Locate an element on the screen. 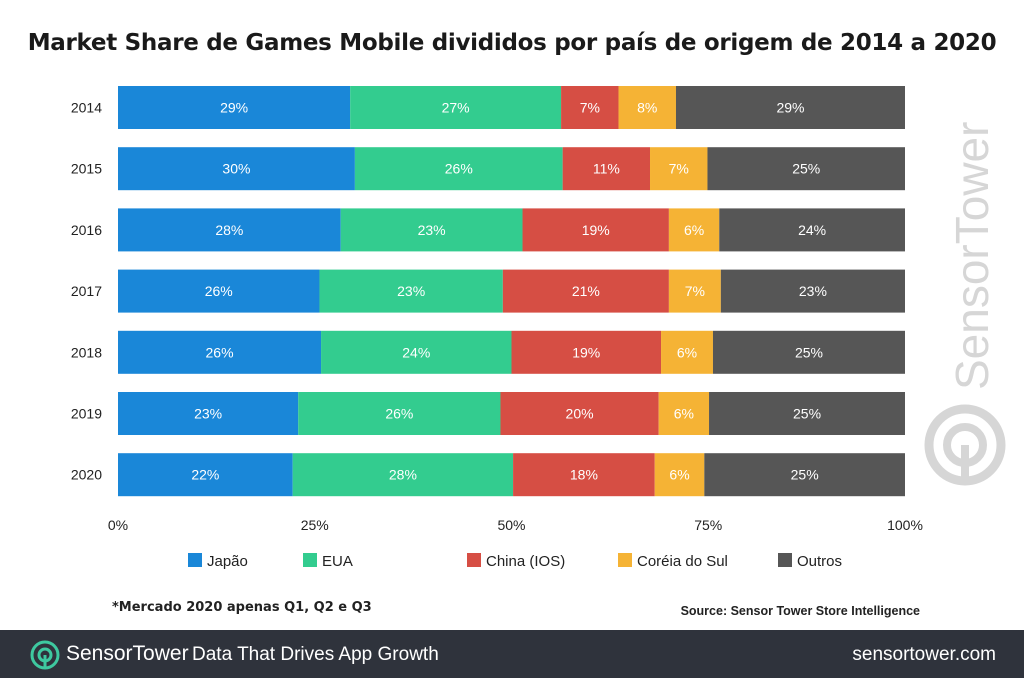 Image resolution: width=1024 pixels, height=678 pixels. data-label: 27% is located at coordinates (456, 108).